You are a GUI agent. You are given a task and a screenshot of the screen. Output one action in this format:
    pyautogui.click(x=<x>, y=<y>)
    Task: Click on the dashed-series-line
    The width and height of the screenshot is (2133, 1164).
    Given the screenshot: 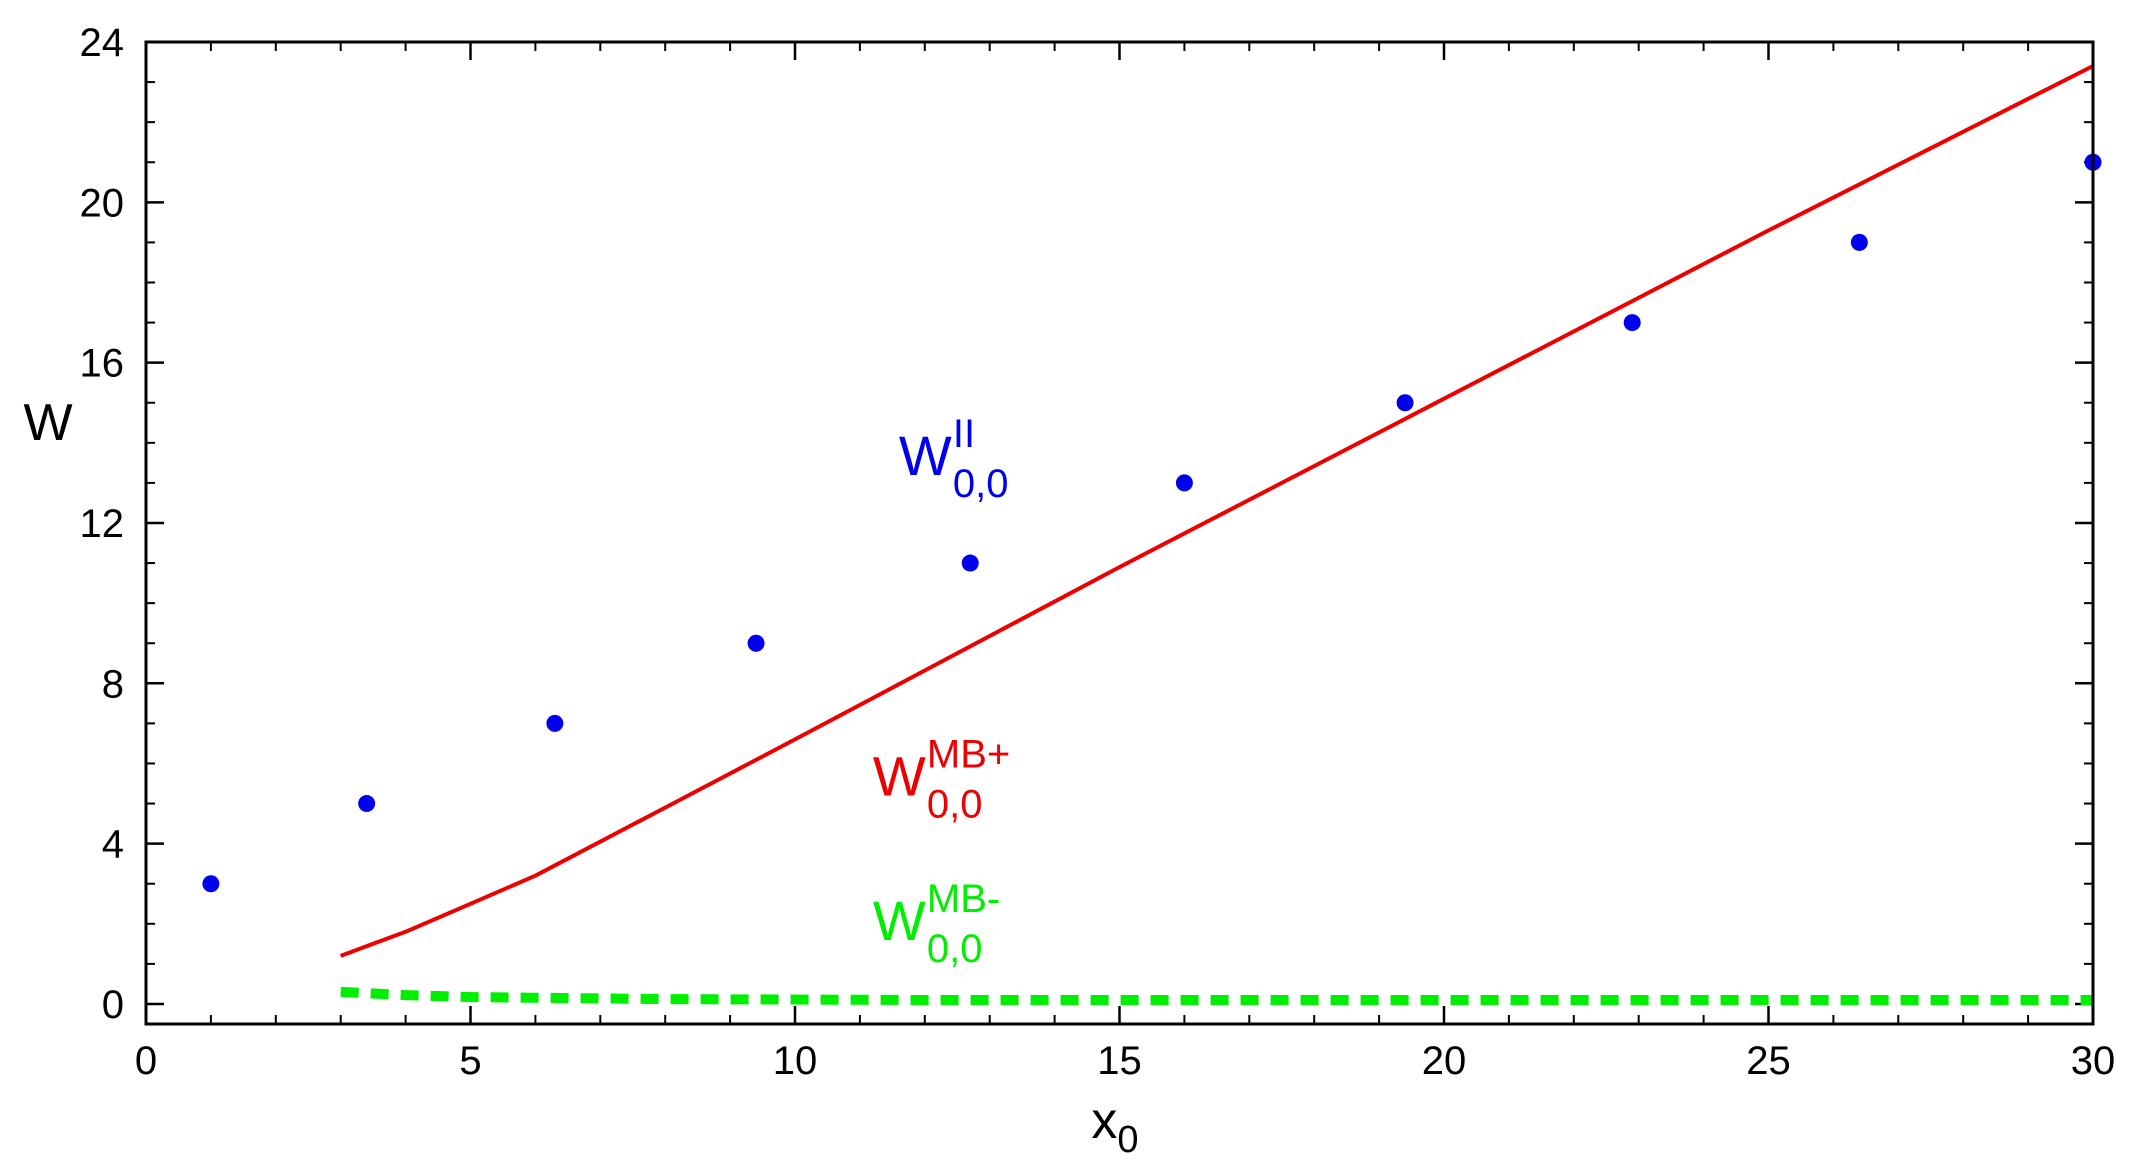 What is the action you would take?
    pyautogui.click(x=1216, y=995)
    